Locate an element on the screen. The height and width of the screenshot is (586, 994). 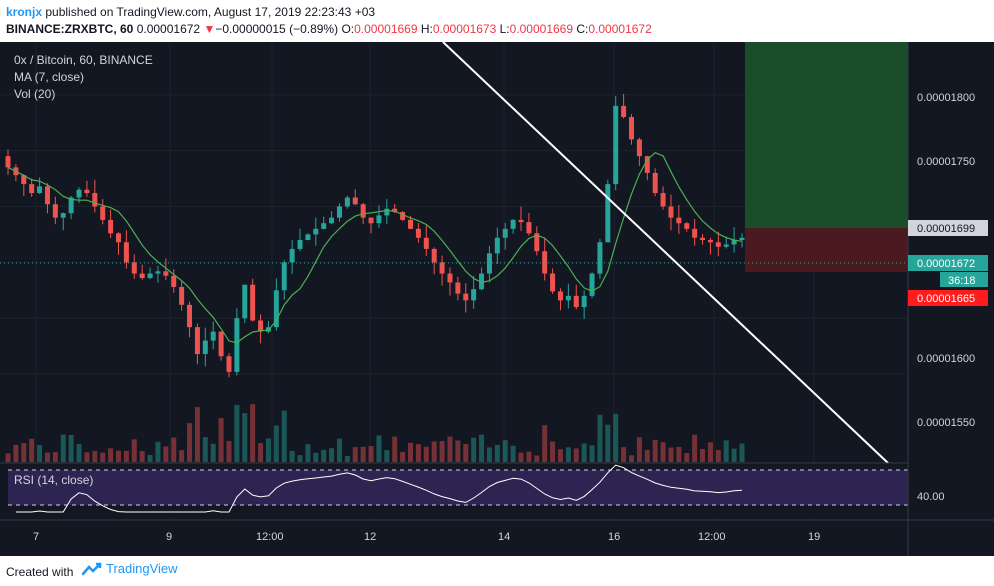
countdown-label-bg is located at coordinates (964, 279).